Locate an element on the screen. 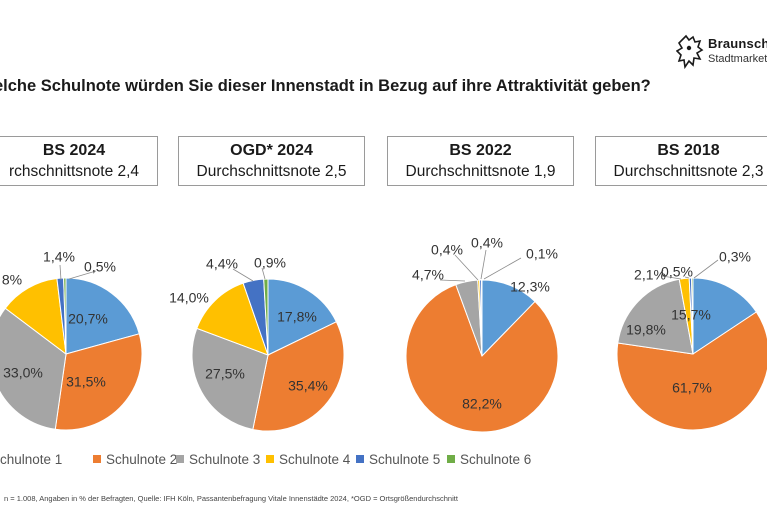 This screenshot has height=512, width=767. data-label: 61,7% is located at coordinates (692, 388).